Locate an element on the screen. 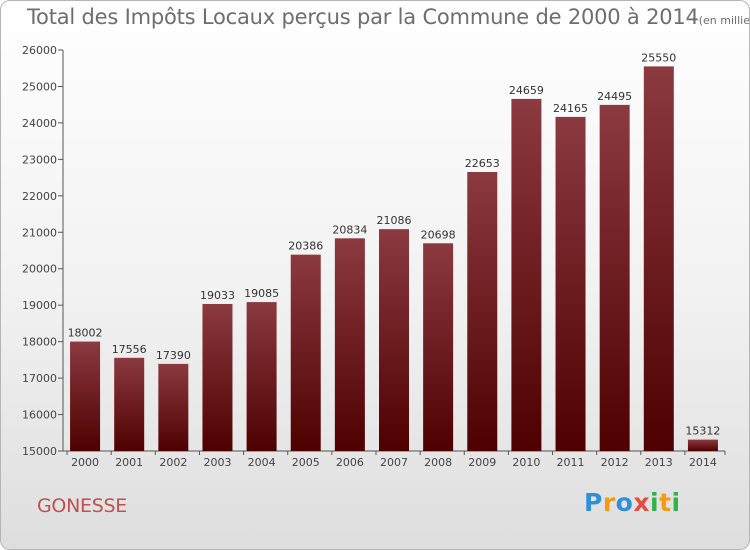 Image resolution: width=750 pixels, height=550 pixels. data-label-2012: 24495 is located at coordinates (614, 96).